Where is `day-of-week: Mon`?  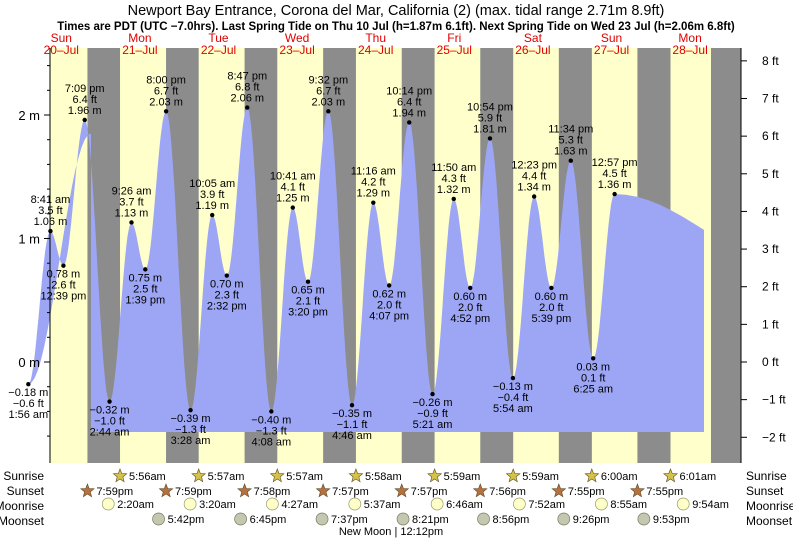
day-of-week: Mon is located at coordinates (689, 38).